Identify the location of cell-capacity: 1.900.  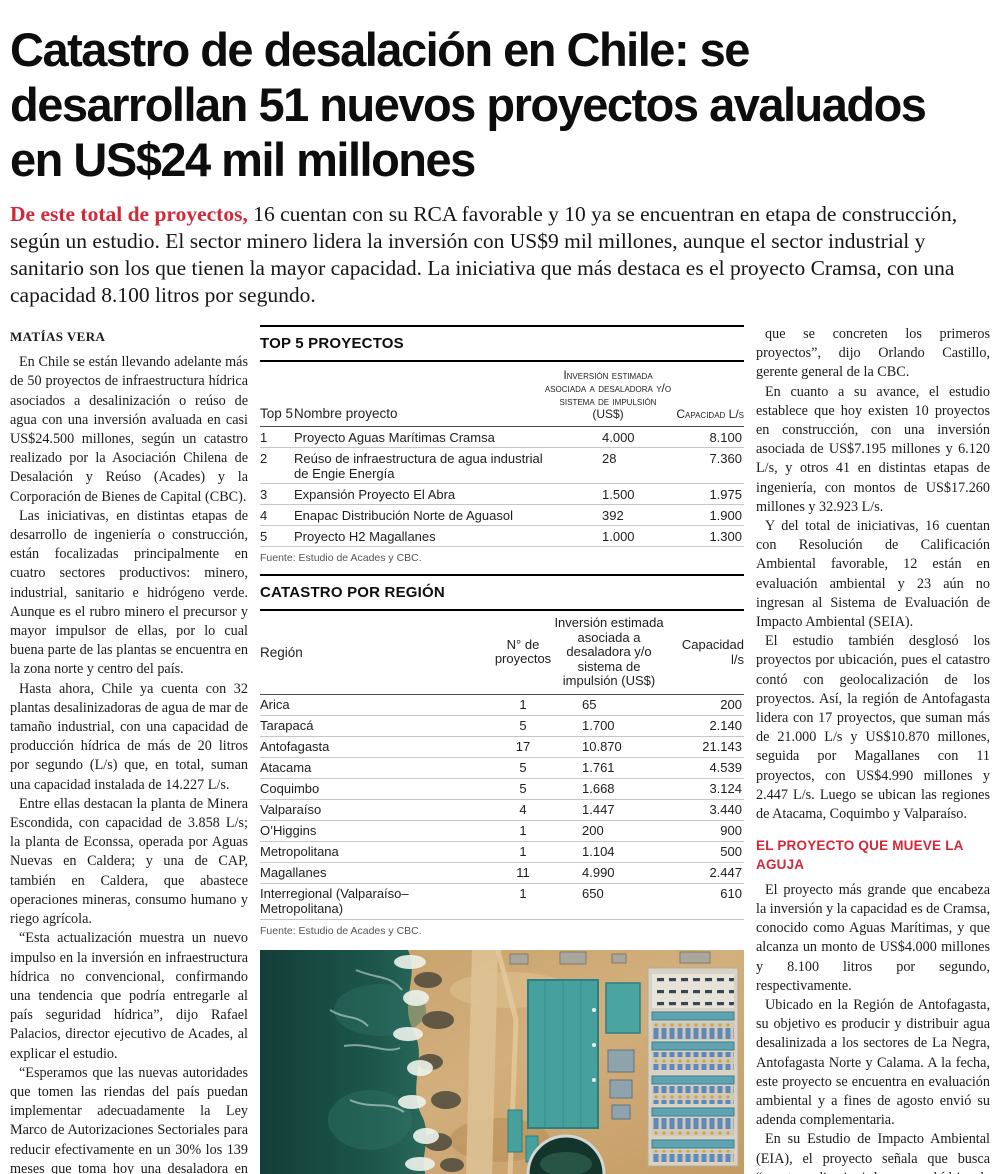
(725, 515).